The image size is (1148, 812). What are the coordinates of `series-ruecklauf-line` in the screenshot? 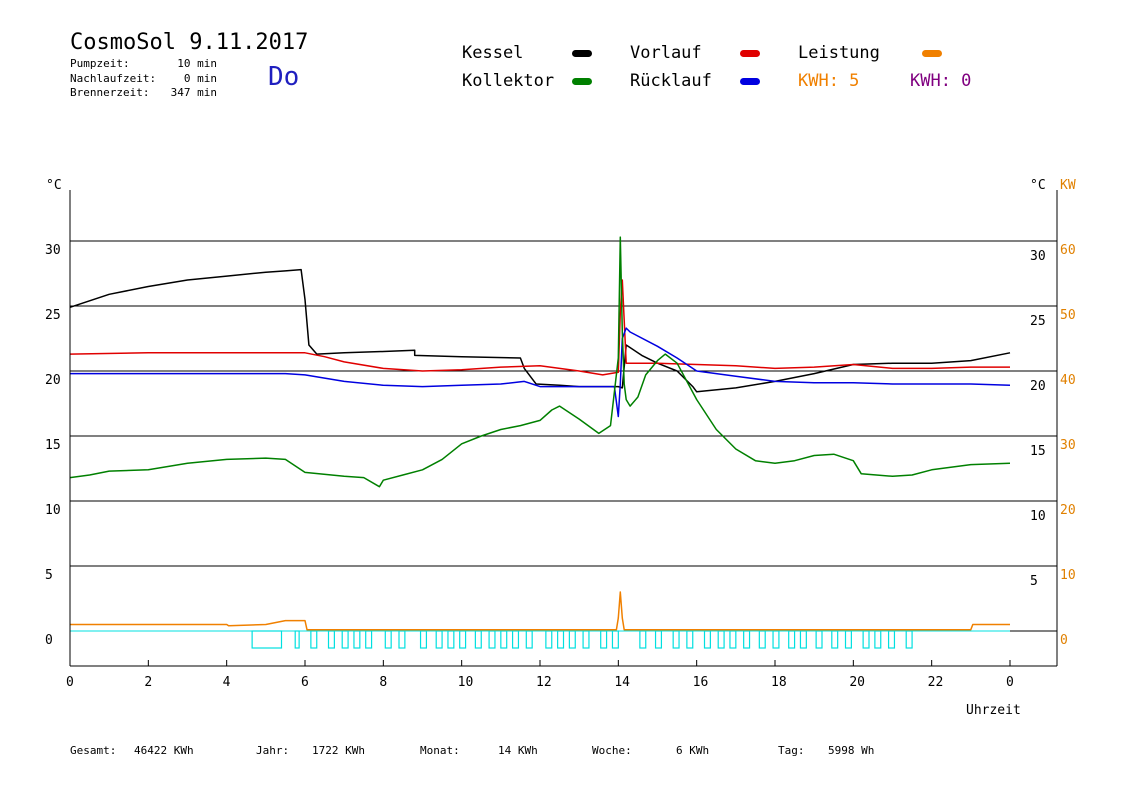 It's located at (540, 372).